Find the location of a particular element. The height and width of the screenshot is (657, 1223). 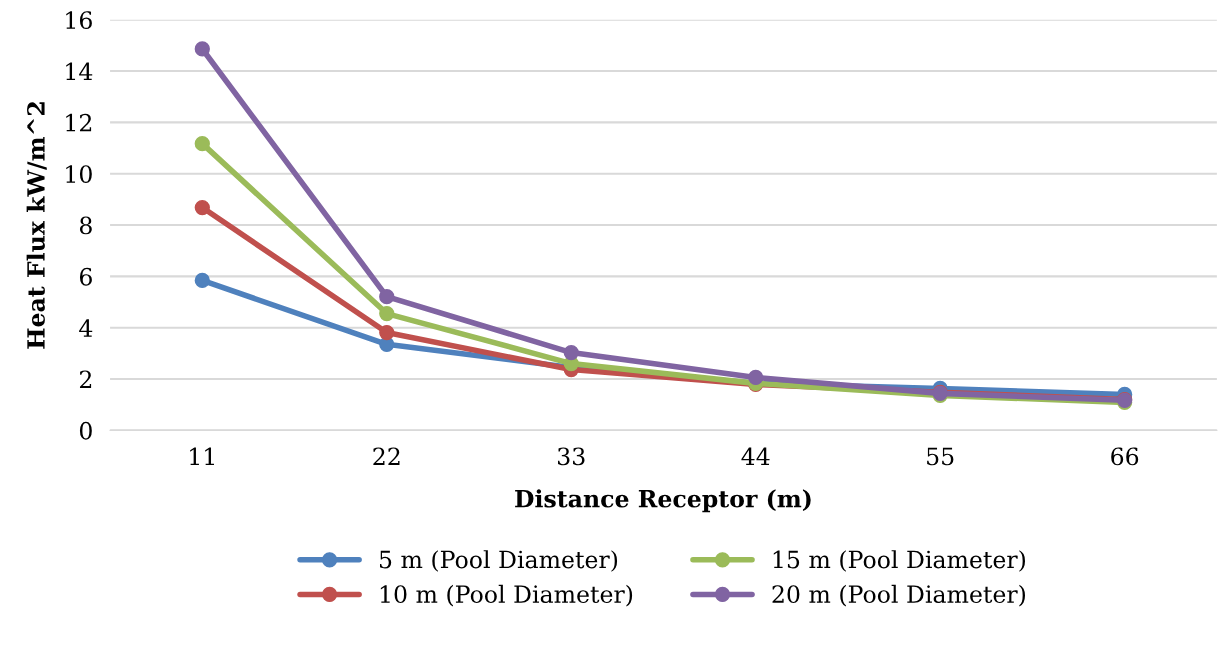

x-tick-label: 66 is located at coordinates (1125, 456).